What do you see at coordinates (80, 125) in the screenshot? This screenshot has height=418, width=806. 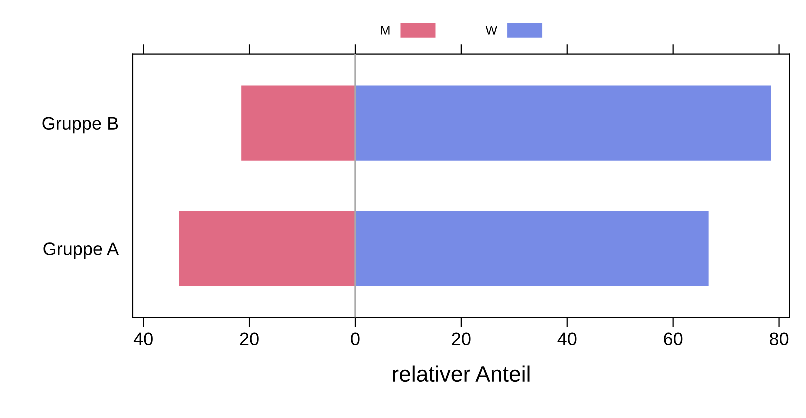 I see `y-tick-label: Gruppe B` at bounding box center [80, 125].